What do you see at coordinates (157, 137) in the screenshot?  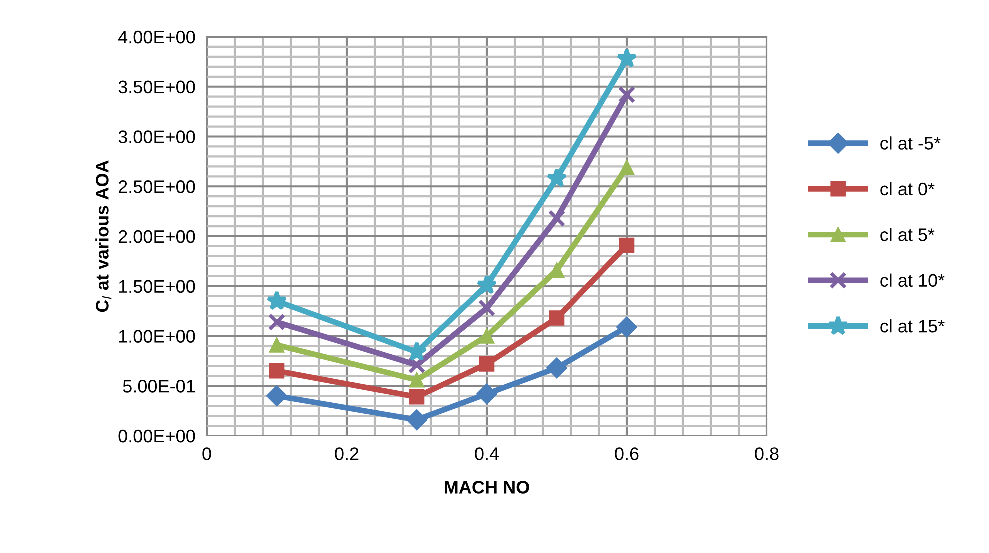 I see `y-tick-label: 3.00E+00` at bounding box center [157, 137].